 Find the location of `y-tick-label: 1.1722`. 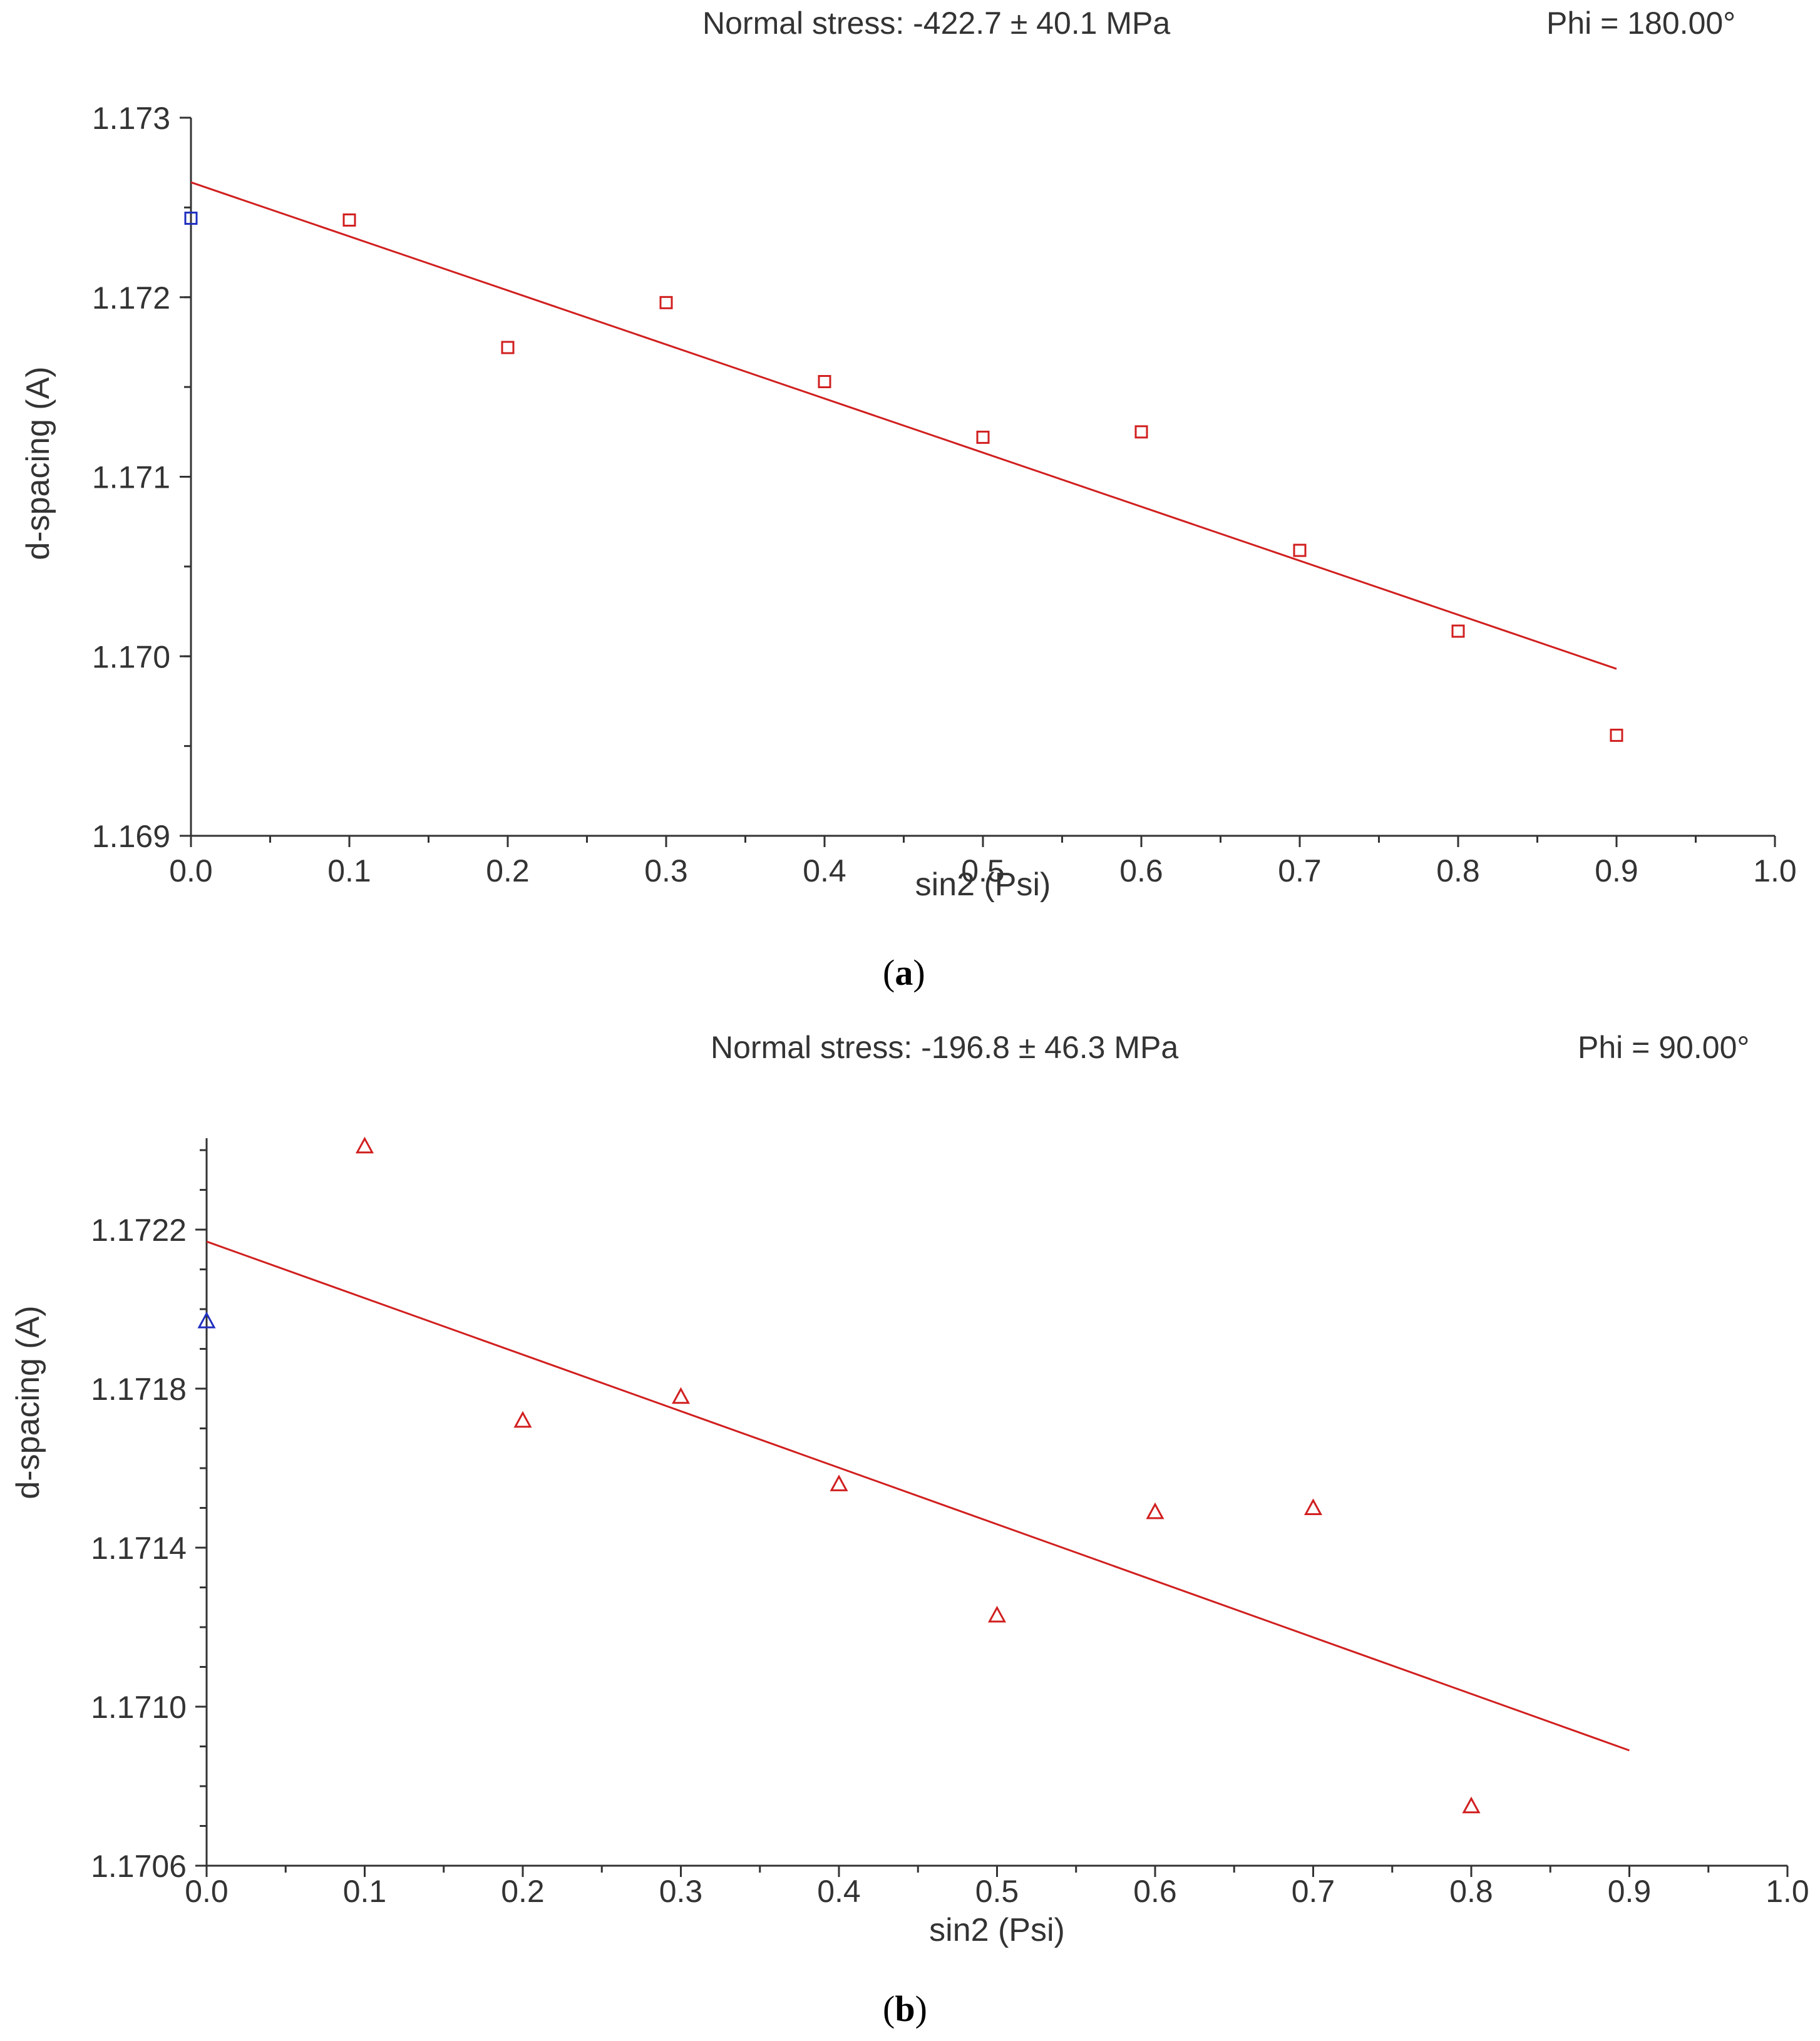

y-tick-label: 1.1722 is located at coordinates (139, 1230).